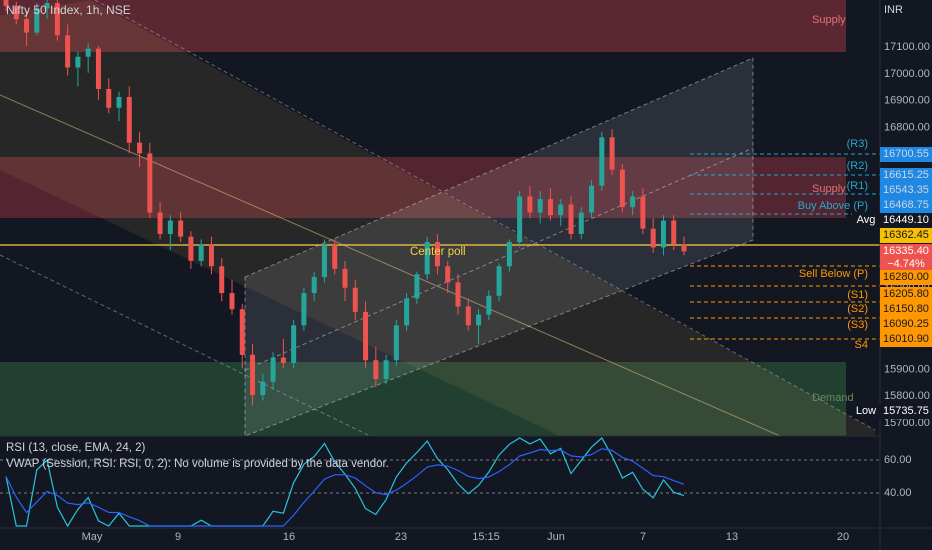 Image resolution: width=932 pixels, height=550 pixels. What do you see at coordinates (906, 220) in the screenshot?
I see `price-tag-avg: 16449.10` at bounding box center [906, 220].